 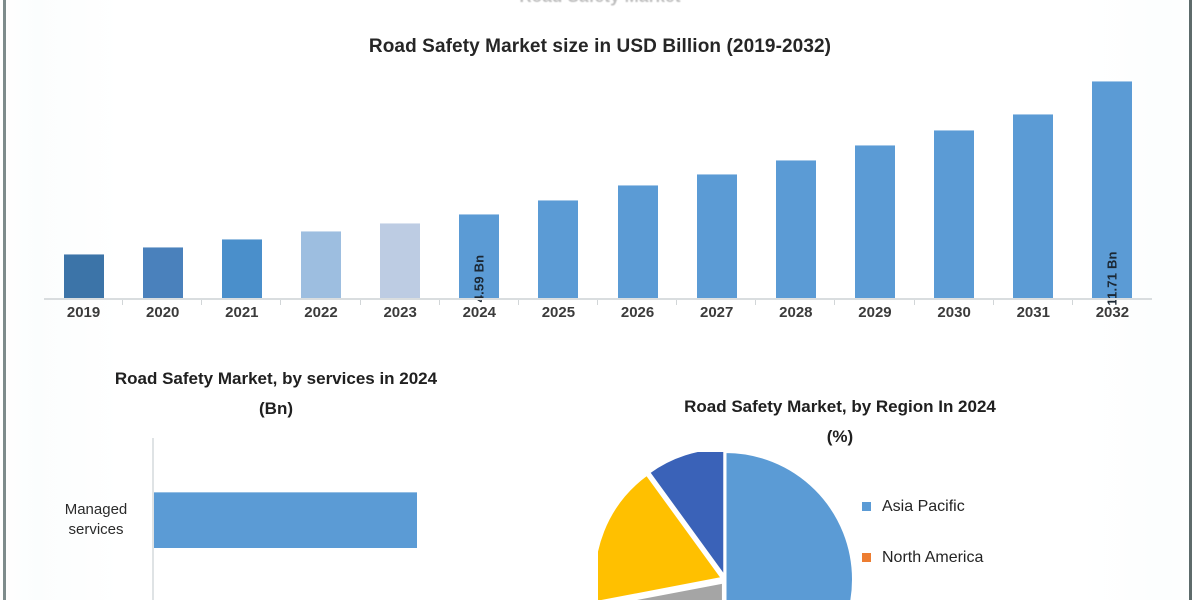 What do you see at coordinates (479, 312) in the screenshot?
I see `x-label-2024: 2024` at bounding box center [479, 312].